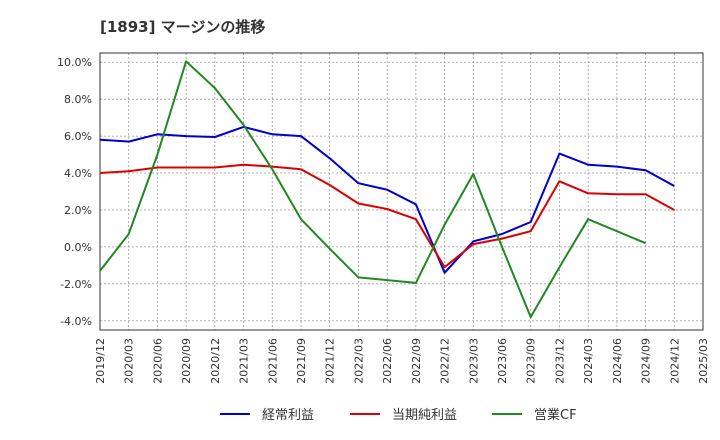  Describe the element at coordinates (215, 361) in the screenshot. I see `x-tick-label: 2020/12` at that location.